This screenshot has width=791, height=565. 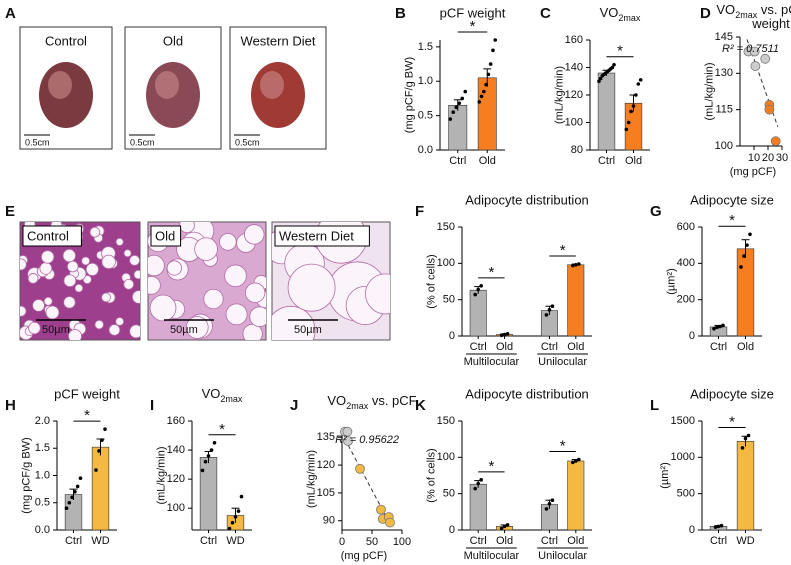 I want to click on chart-title: pCF weight, so click(x=87, y=393).